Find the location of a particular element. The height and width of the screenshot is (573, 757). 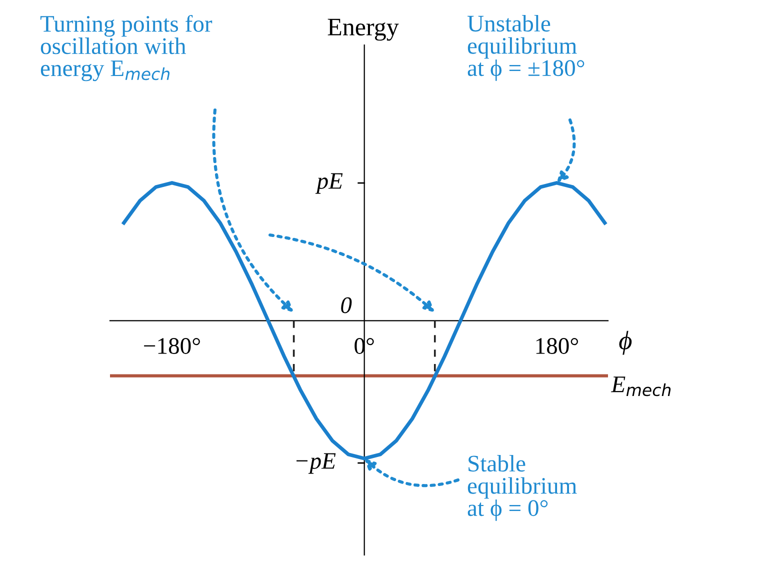

x-tick-label: 180° is located at coordinates (557, 346).